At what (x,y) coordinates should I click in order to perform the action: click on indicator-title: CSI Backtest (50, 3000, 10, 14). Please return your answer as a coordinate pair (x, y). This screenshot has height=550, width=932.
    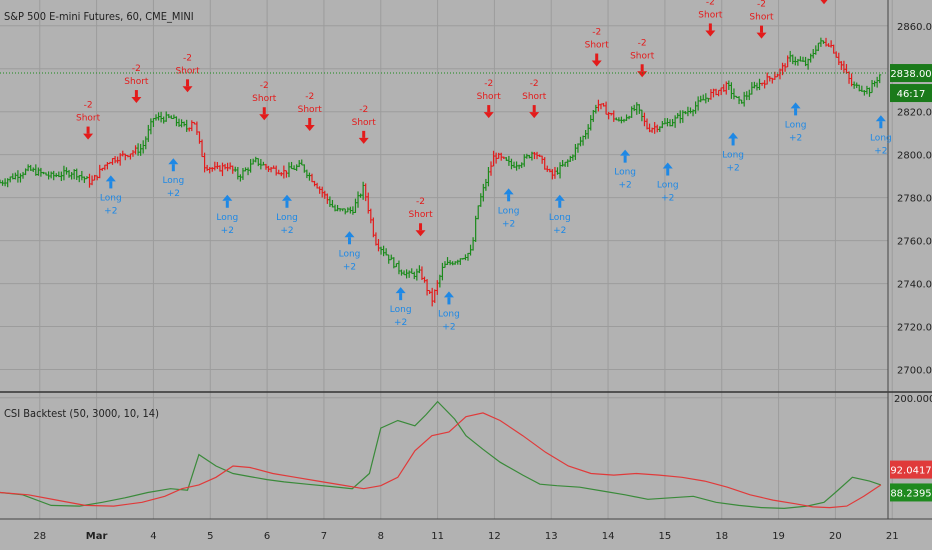
    Looking at the image, I should click on (81, 413).